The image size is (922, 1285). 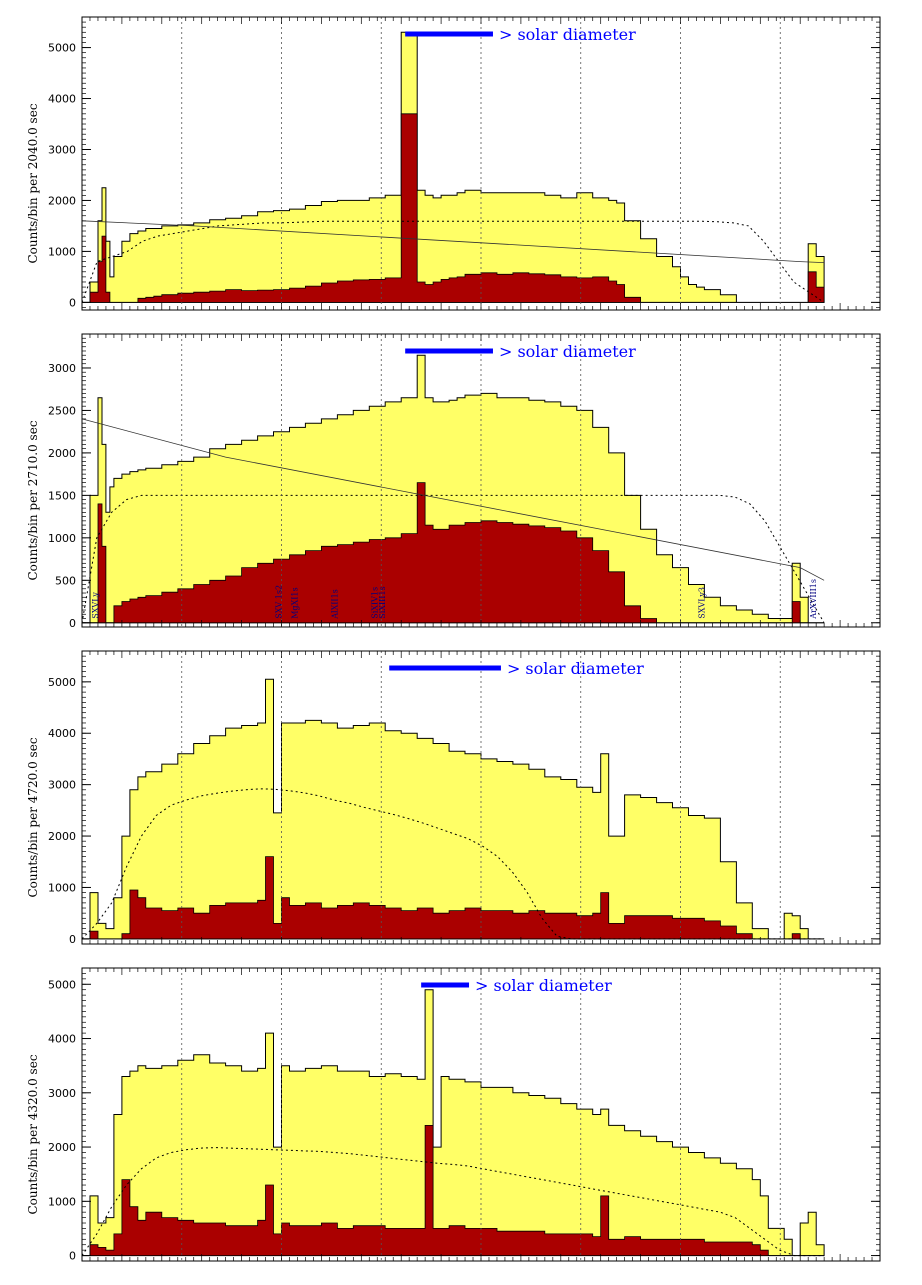 What do you see at coordinates (65, 580) in the screenshot?
I see `y-tick-label: 500` at bounding box center [65, 580].